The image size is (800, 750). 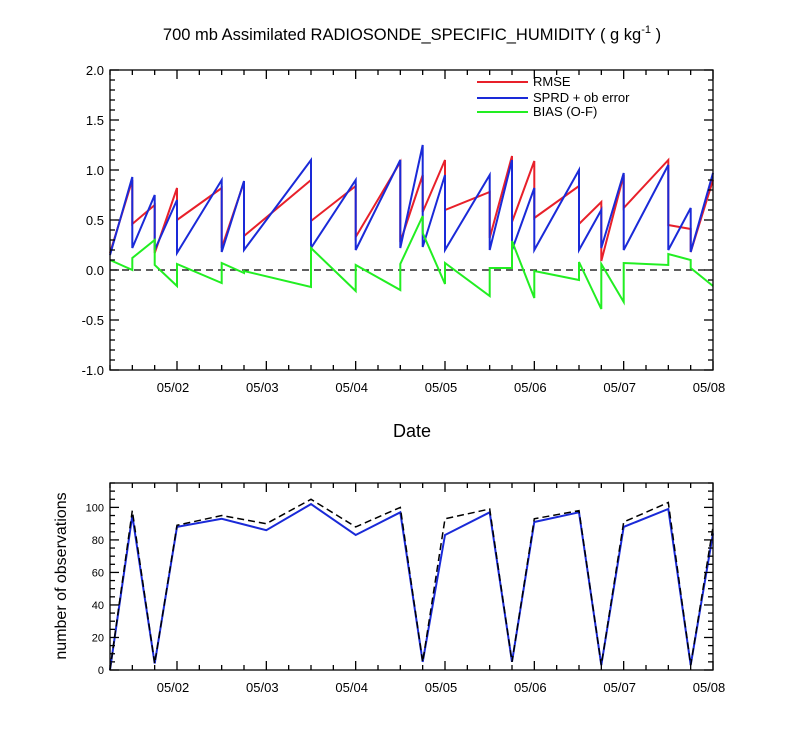 What do you see at coordinates (98, 606) in the screenshot?
I see `bottom-y-tick-label: 40` at bounding box center [98, 606].